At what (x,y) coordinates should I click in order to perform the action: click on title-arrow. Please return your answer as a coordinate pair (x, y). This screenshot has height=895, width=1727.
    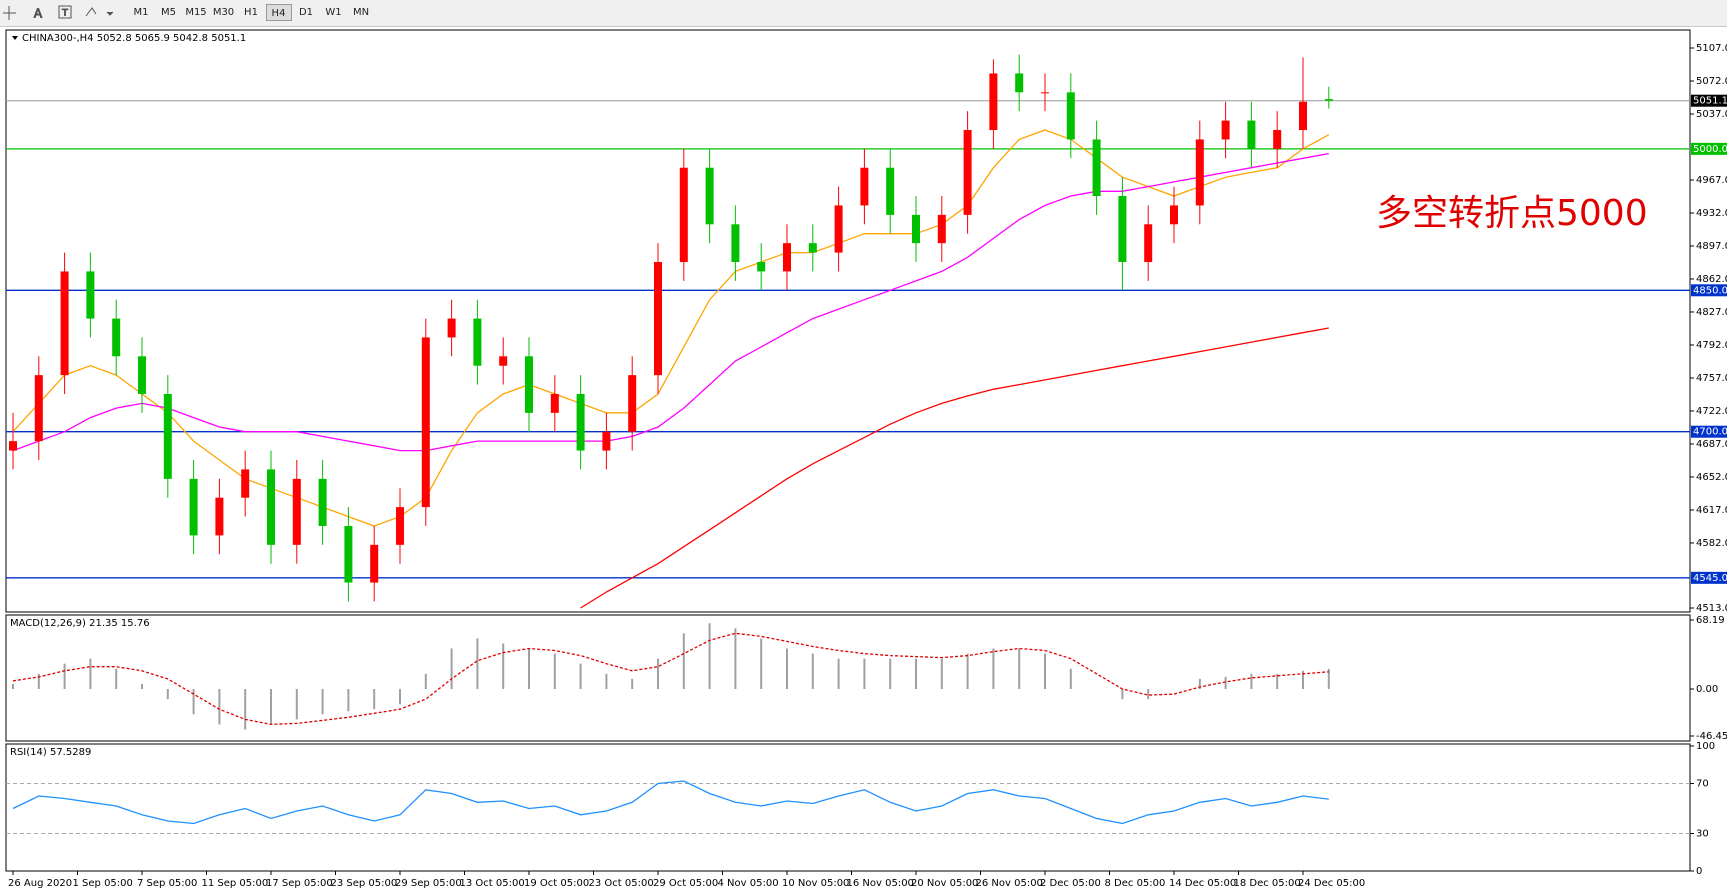
    Looking at the image, I should click on (15, 38).